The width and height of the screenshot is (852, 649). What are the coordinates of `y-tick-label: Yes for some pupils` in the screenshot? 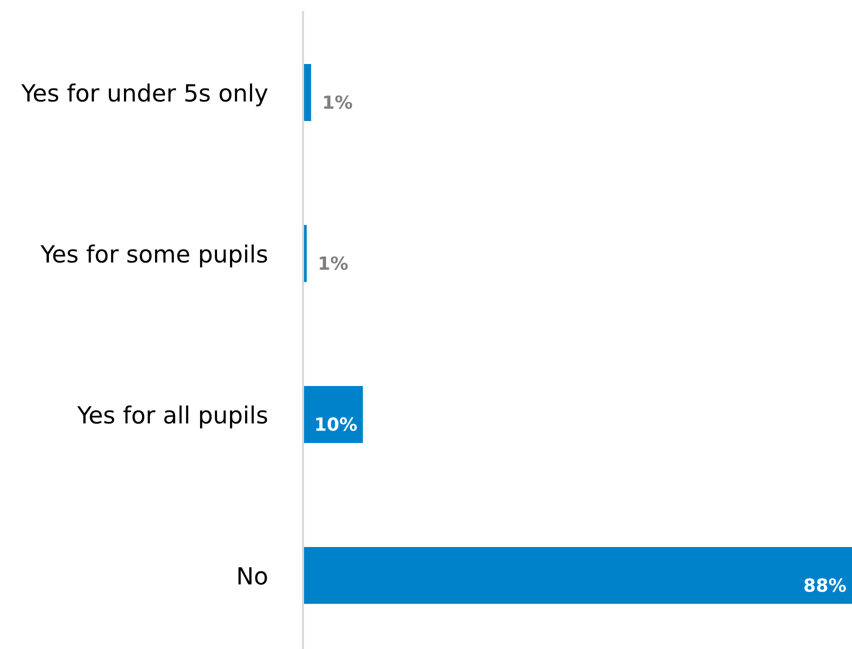 It's located at (154, 256).